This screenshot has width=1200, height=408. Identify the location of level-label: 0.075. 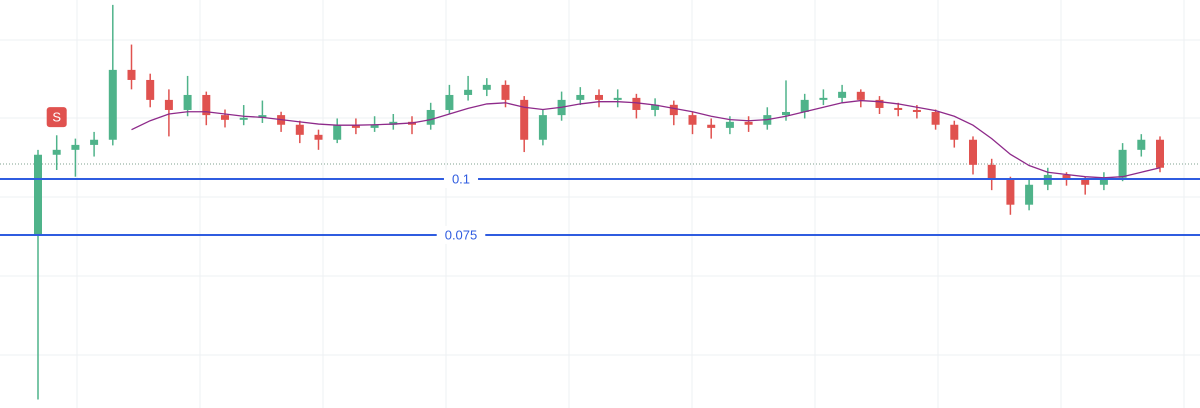
(461, 234).